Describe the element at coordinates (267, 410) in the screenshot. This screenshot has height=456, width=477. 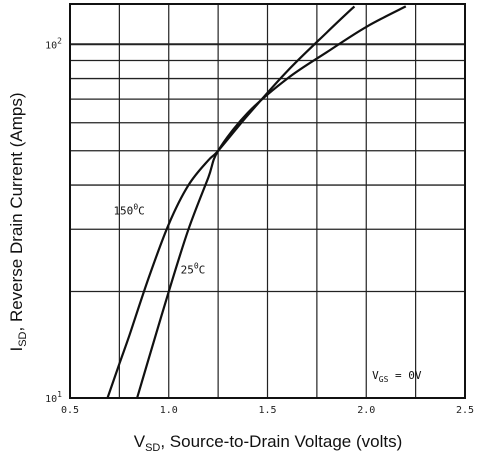
I see `x-tick-label: 1.5` at that location.